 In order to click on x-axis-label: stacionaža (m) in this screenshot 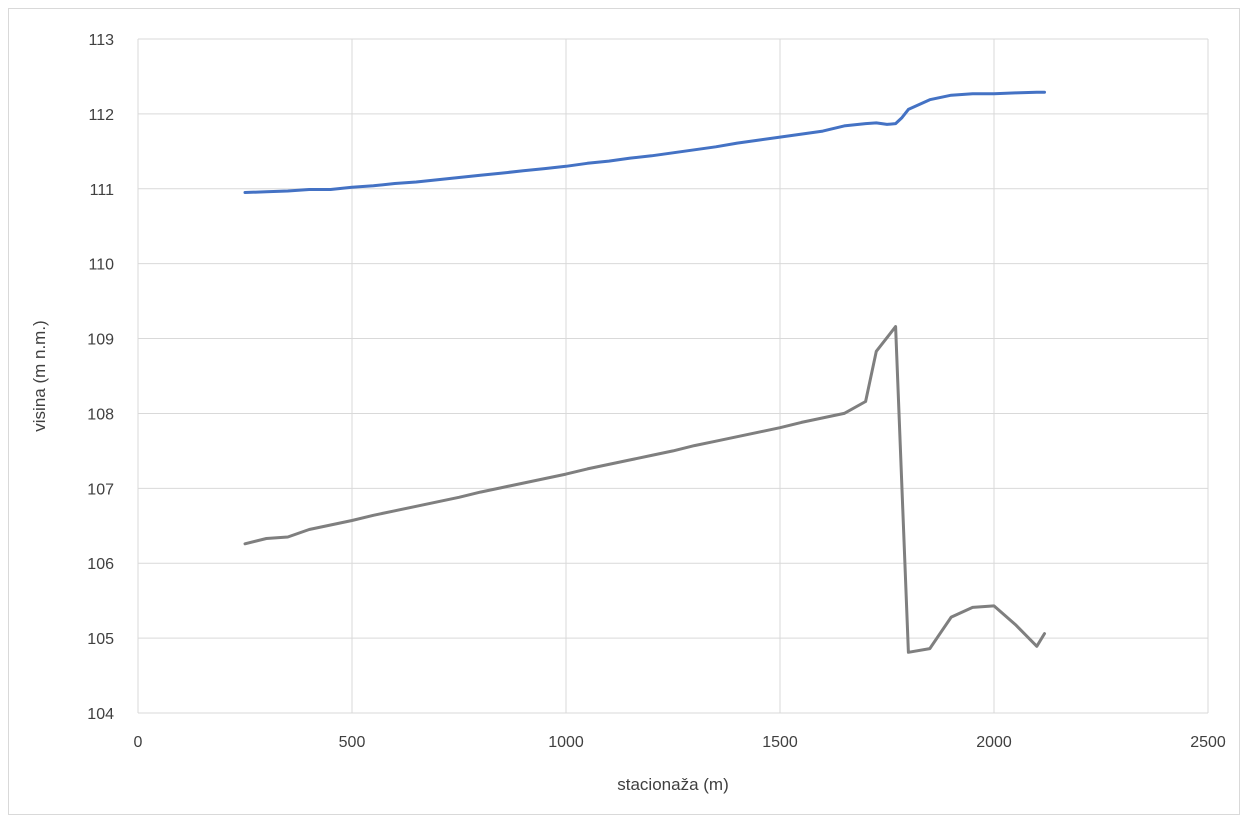, I will do `click(672, 784)`.